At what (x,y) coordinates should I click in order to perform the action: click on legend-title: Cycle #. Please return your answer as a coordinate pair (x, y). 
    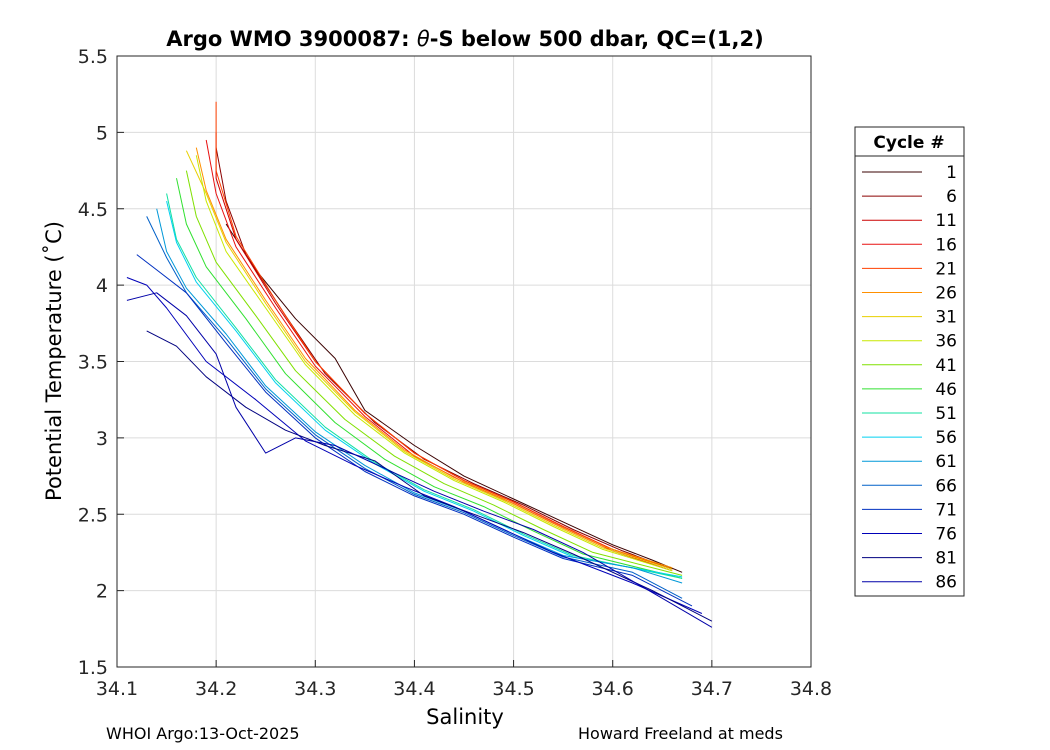
    Looking at the image, I should click on (908, 143).